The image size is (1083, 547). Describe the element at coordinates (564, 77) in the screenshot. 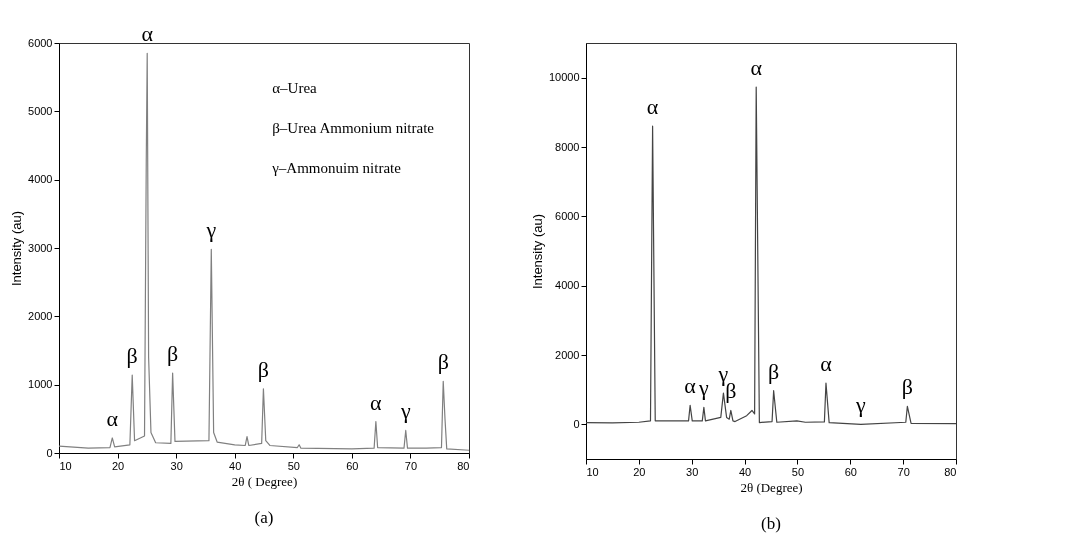

I see `y-tick-label: 10000` at that location.